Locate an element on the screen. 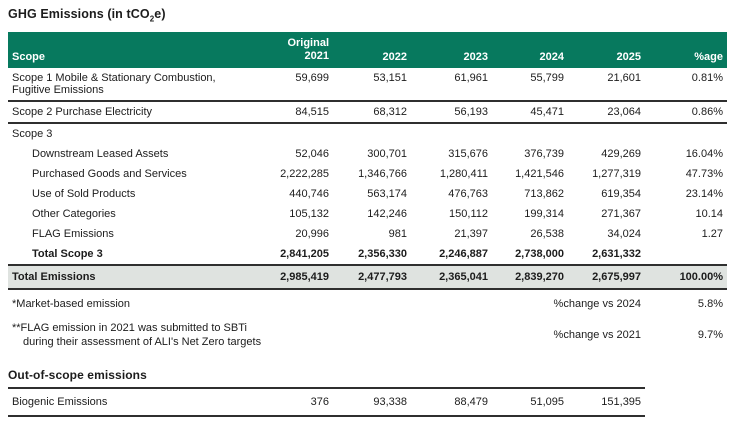 This screenshot has width=735, height=443. cell-value: 1,277,319 is located at coordinates (616, 173).